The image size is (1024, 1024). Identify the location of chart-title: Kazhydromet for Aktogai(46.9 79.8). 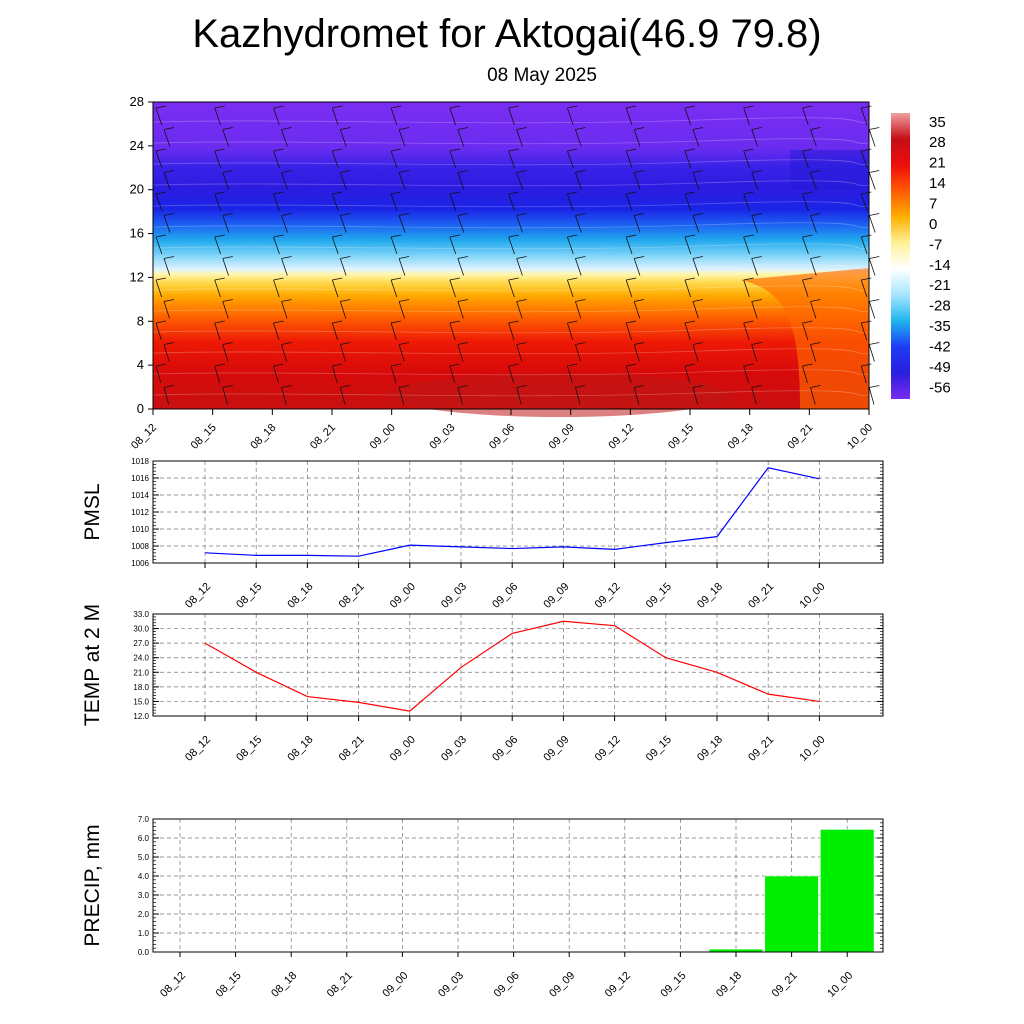
(507, 34).